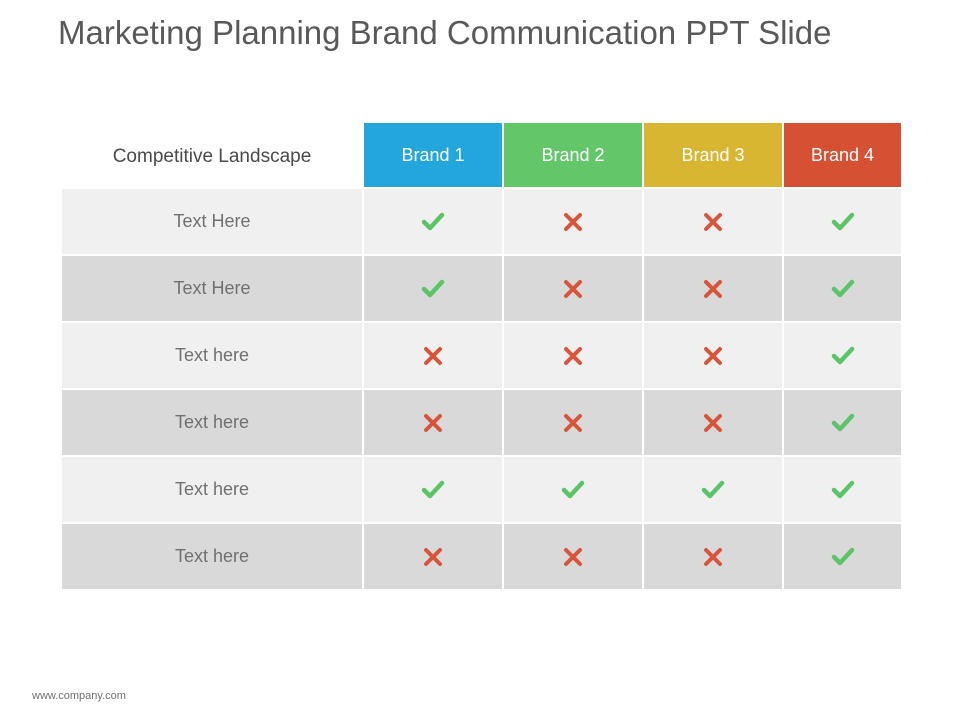 Image resolution: width=960 pixels, height=720 pixels. Describe the element at coordinates (842, 155) in the screenshot. I see `brand-header-4: Brand 4` at that location.